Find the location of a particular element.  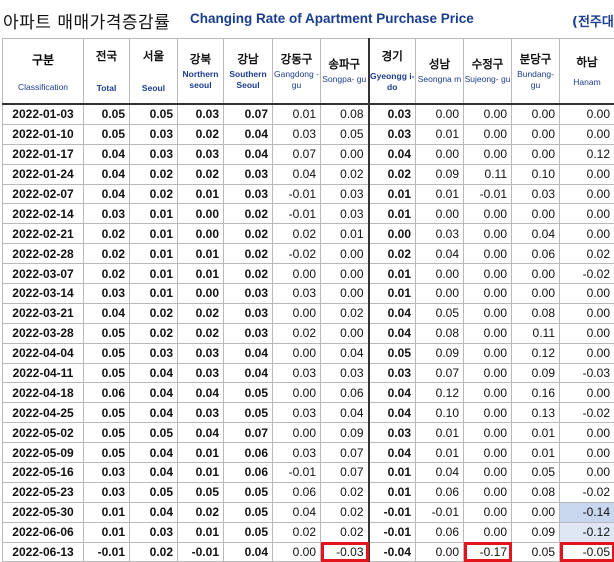

cell-southern-seoul: 0.05 is located at coordinates (248, 512).